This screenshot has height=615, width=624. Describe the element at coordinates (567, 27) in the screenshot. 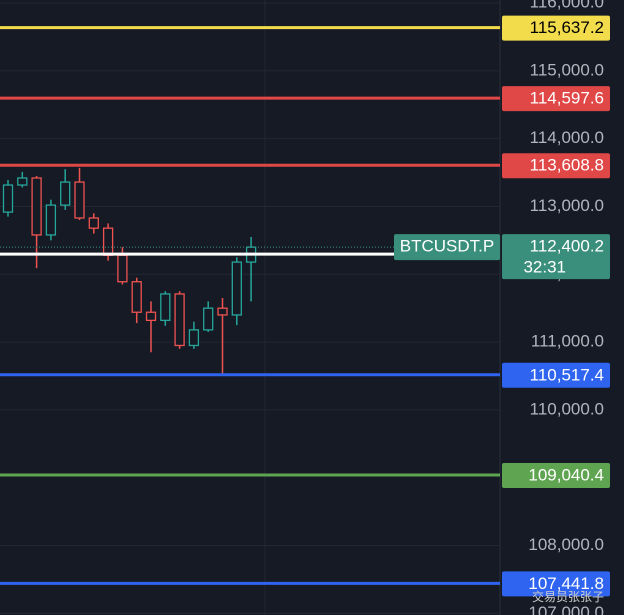

I see `level-label: 115,637.2` at that location.